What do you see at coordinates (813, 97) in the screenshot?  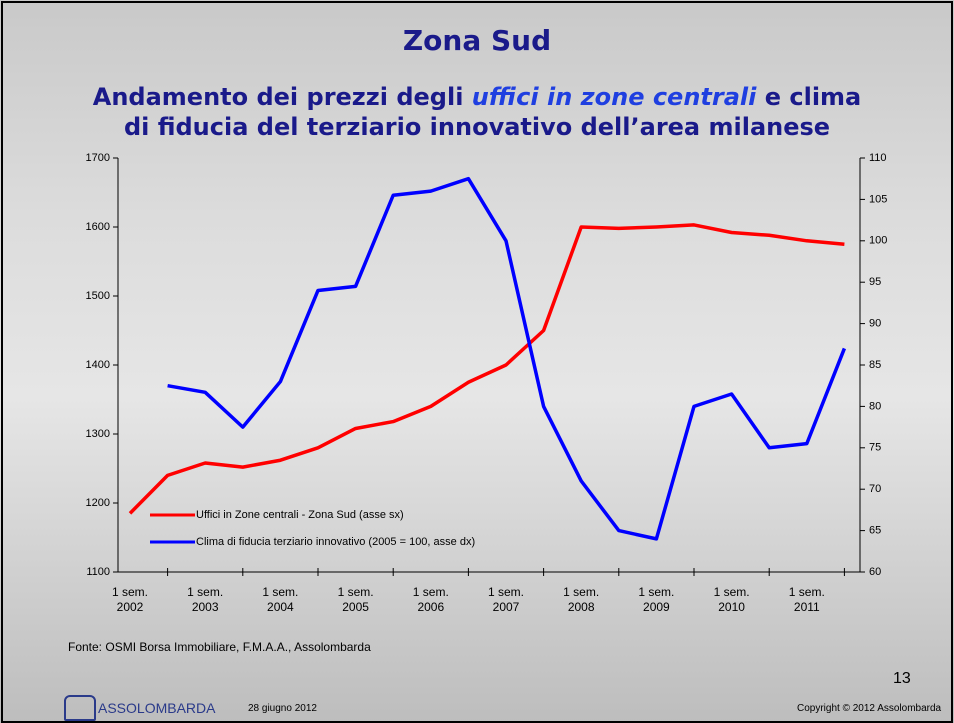 I see `subtitle-text: e clima` at bounding box center [813, 97].